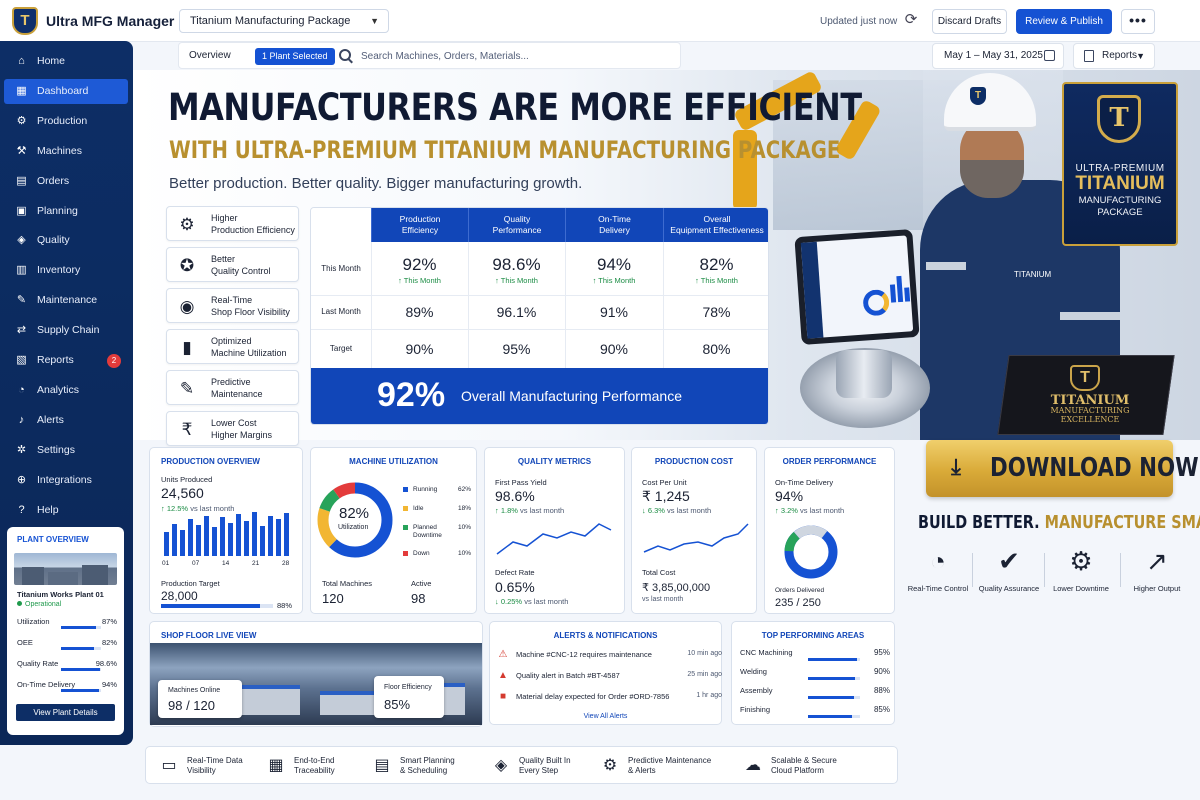 The height and width of the screenshot is (800, 1200). Describe the element at coordinates (605, 635) in the screenshot. I see `card-title: ALERTS & NOTIFICATIONS` at that location.